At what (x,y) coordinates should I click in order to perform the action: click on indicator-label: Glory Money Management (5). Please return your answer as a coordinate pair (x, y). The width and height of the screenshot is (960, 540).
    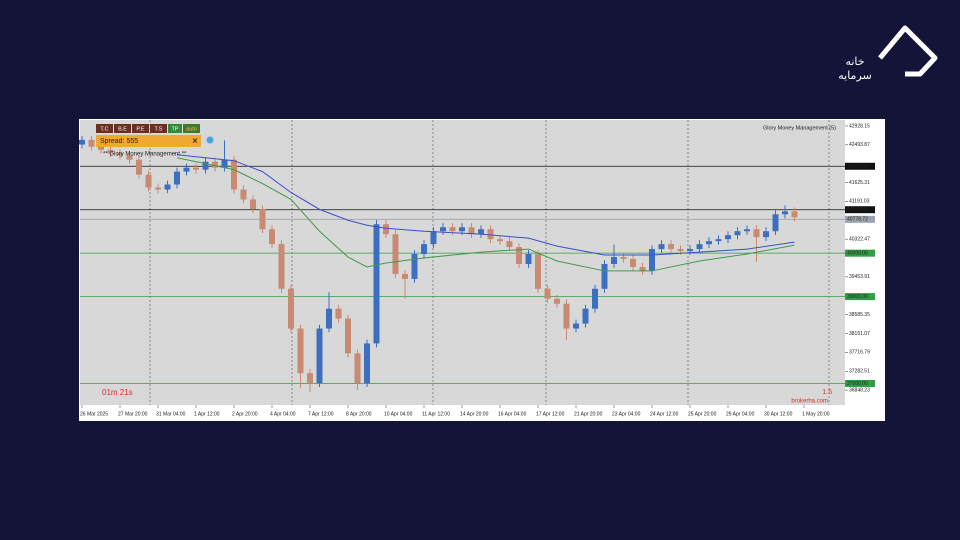
    Looking at the image, I should click on (799, 128).